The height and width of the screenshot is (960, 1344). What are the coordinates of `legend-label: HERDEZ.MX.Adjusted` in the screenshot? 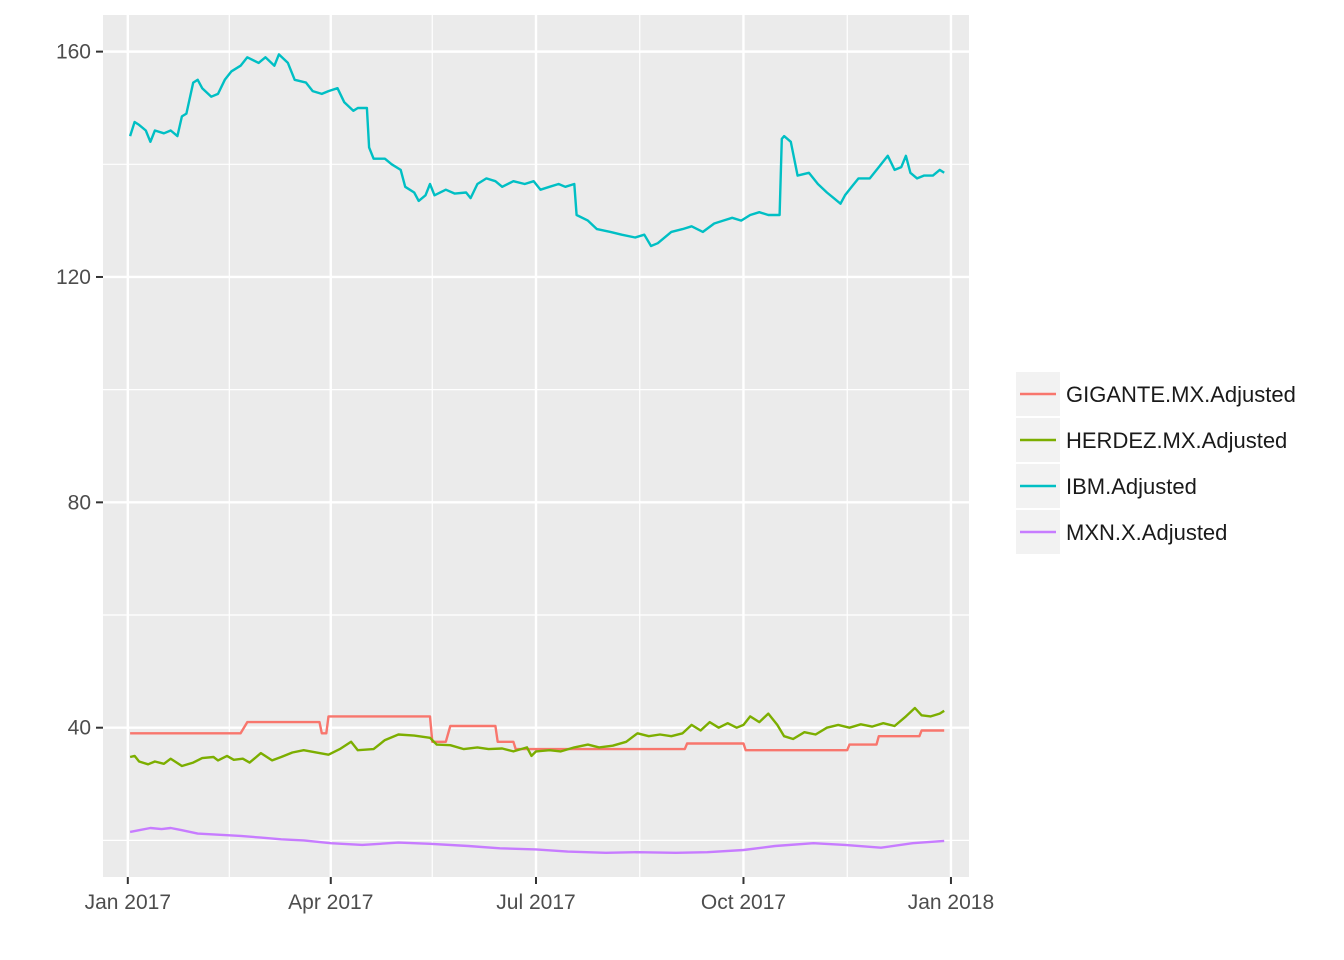 It's located at (1176, 440).